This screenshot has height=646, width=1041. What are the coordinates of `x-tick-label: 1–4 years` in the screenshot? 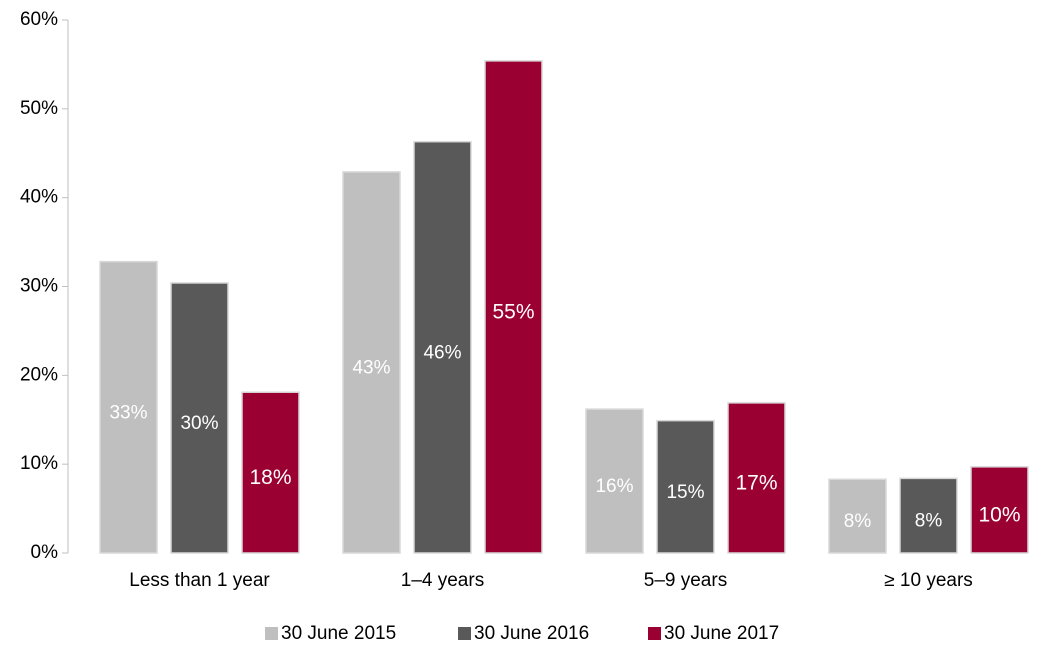 It's located at (442, 580).